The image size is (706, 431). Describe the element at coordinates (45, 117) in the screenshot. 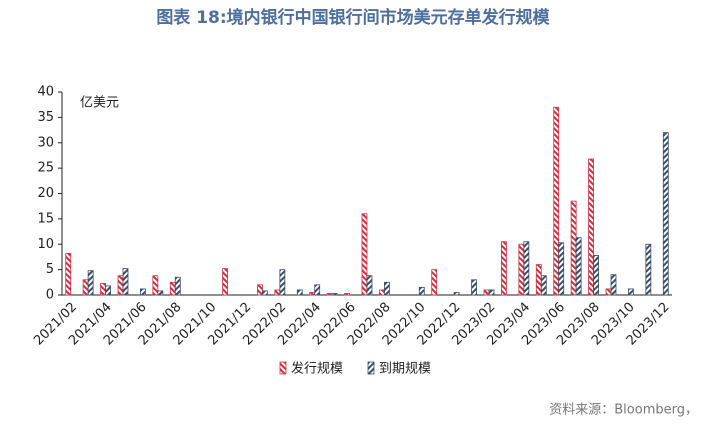

I see `y-tick-label: 35` at that location.